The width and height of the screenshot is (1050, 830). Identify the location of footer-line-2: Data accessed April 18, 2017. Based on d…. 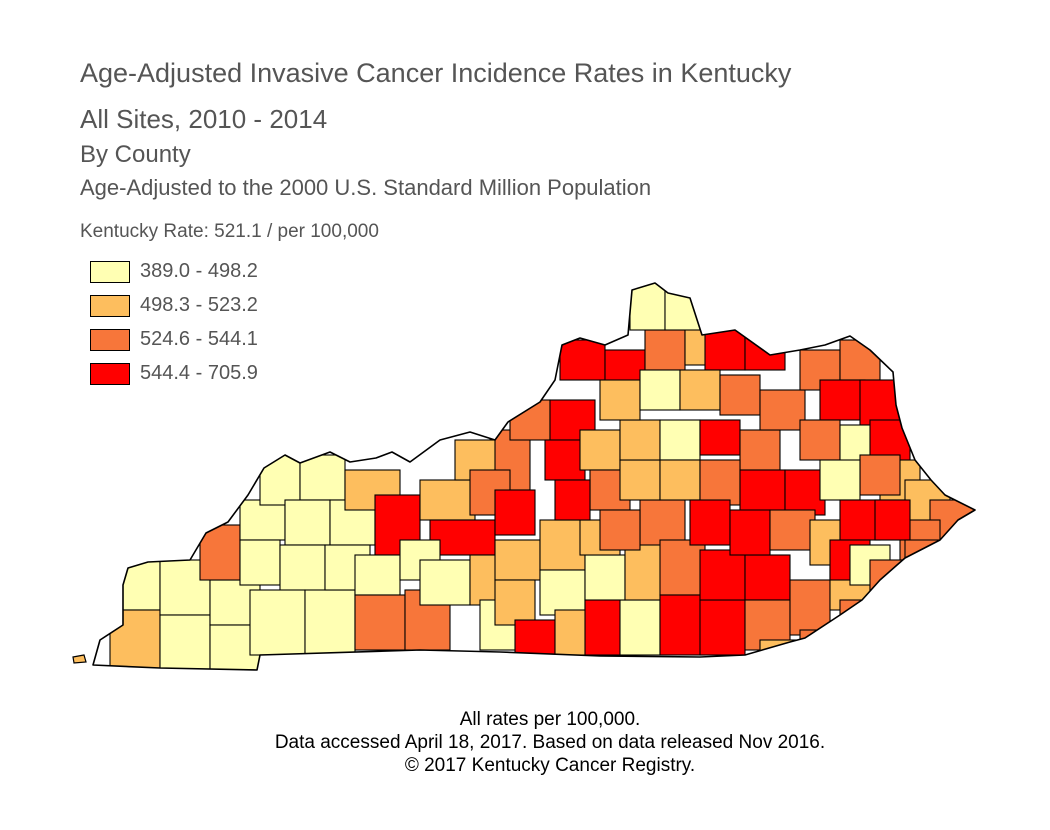
(550, 742).